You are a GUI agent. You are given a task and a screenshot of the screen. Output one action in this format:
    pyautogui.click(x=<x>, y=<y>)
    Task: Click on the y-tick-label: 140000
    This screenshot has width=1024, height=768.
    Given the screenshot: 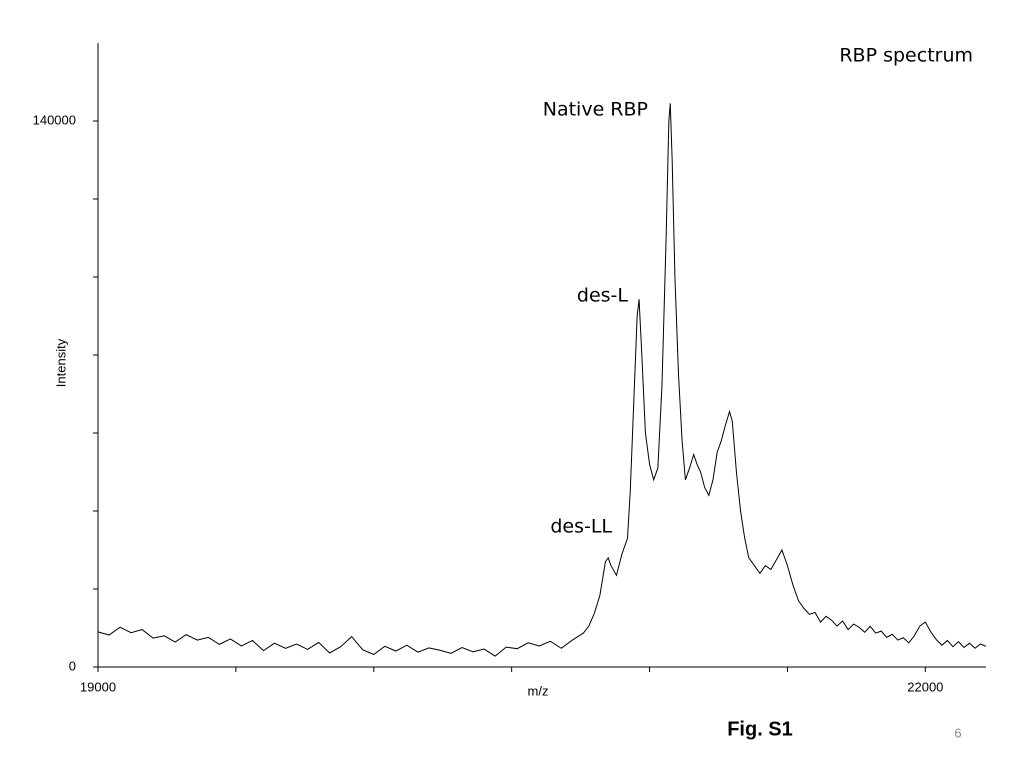 What is the action you would take?
    pyautogui.click(x=54, y=119)
    